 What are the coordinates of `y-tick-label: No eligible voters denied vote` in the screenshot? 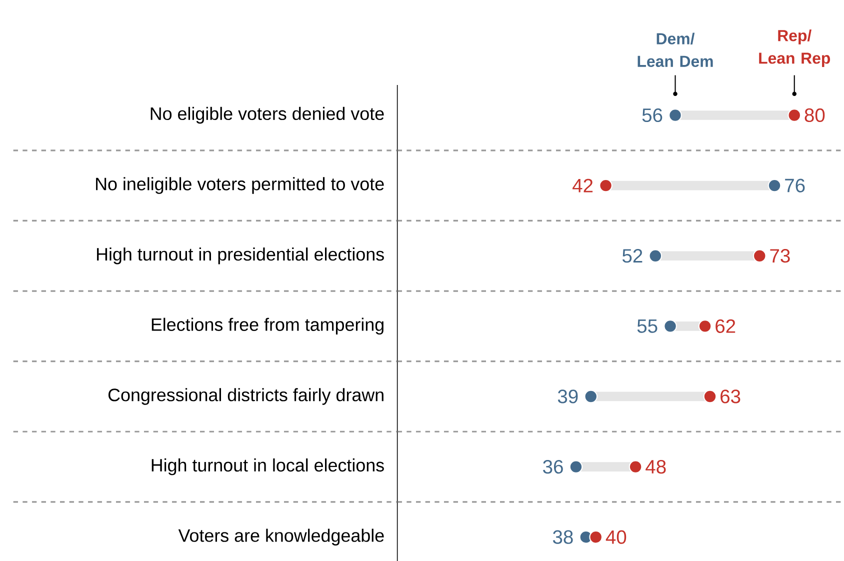 It's located at (267, 115).